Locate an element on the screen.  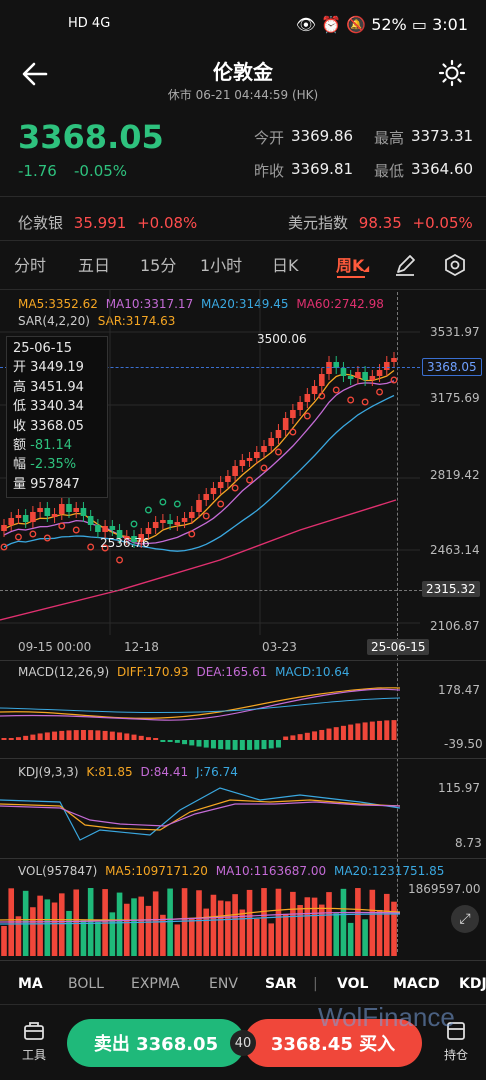
fullscreen-icon: ⤢ is located at coordinates (465, 919).